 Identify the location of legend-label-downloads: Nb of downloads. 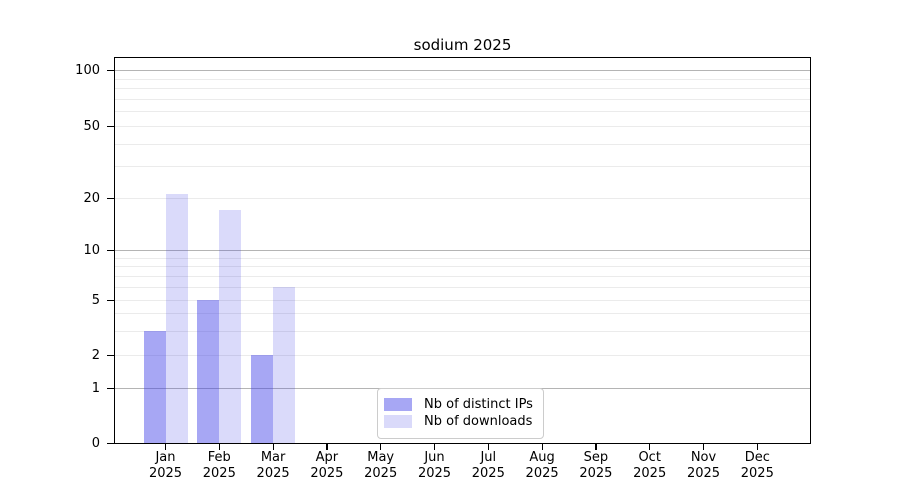
(478, 421).